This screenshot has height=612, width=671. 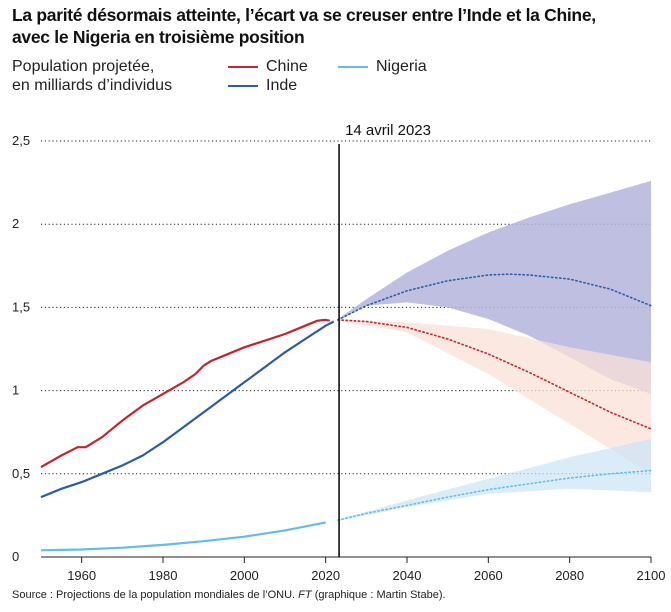 What do you see at coordinates (651, 575) in the screenshot?
I see `x-tick-label-2100: 2100` at bounding box center [651, 575].